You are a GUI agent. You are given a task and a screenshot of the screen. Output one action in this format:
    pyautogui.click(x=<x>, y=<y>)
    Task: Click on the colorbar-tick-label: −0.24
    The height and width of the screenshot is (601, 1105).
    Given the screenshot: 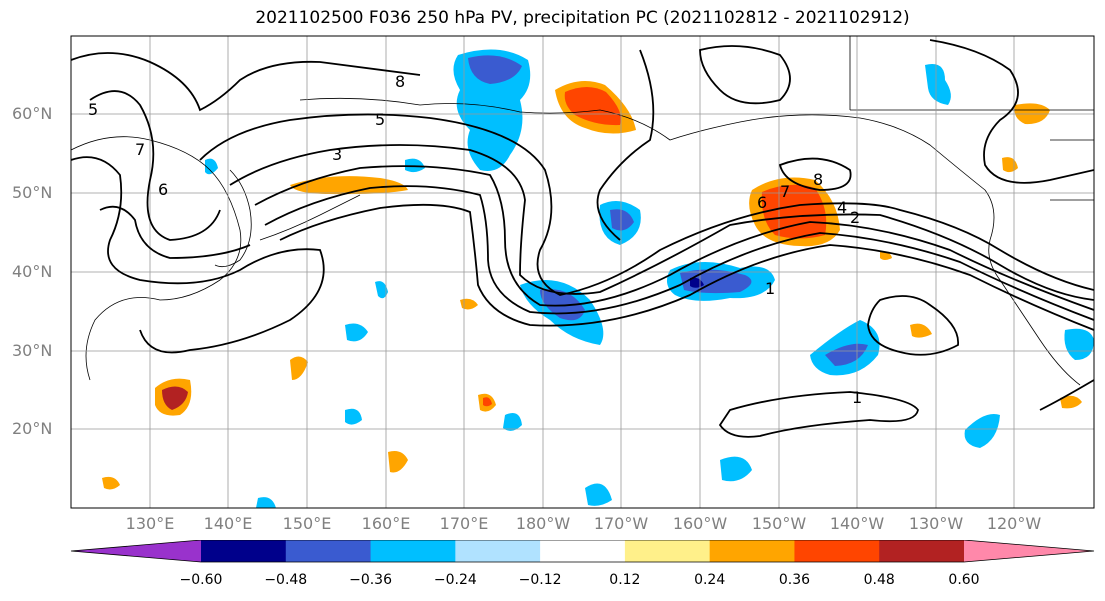 What is the action you would take?
    pyautogui.click(x=455, y=580)
    